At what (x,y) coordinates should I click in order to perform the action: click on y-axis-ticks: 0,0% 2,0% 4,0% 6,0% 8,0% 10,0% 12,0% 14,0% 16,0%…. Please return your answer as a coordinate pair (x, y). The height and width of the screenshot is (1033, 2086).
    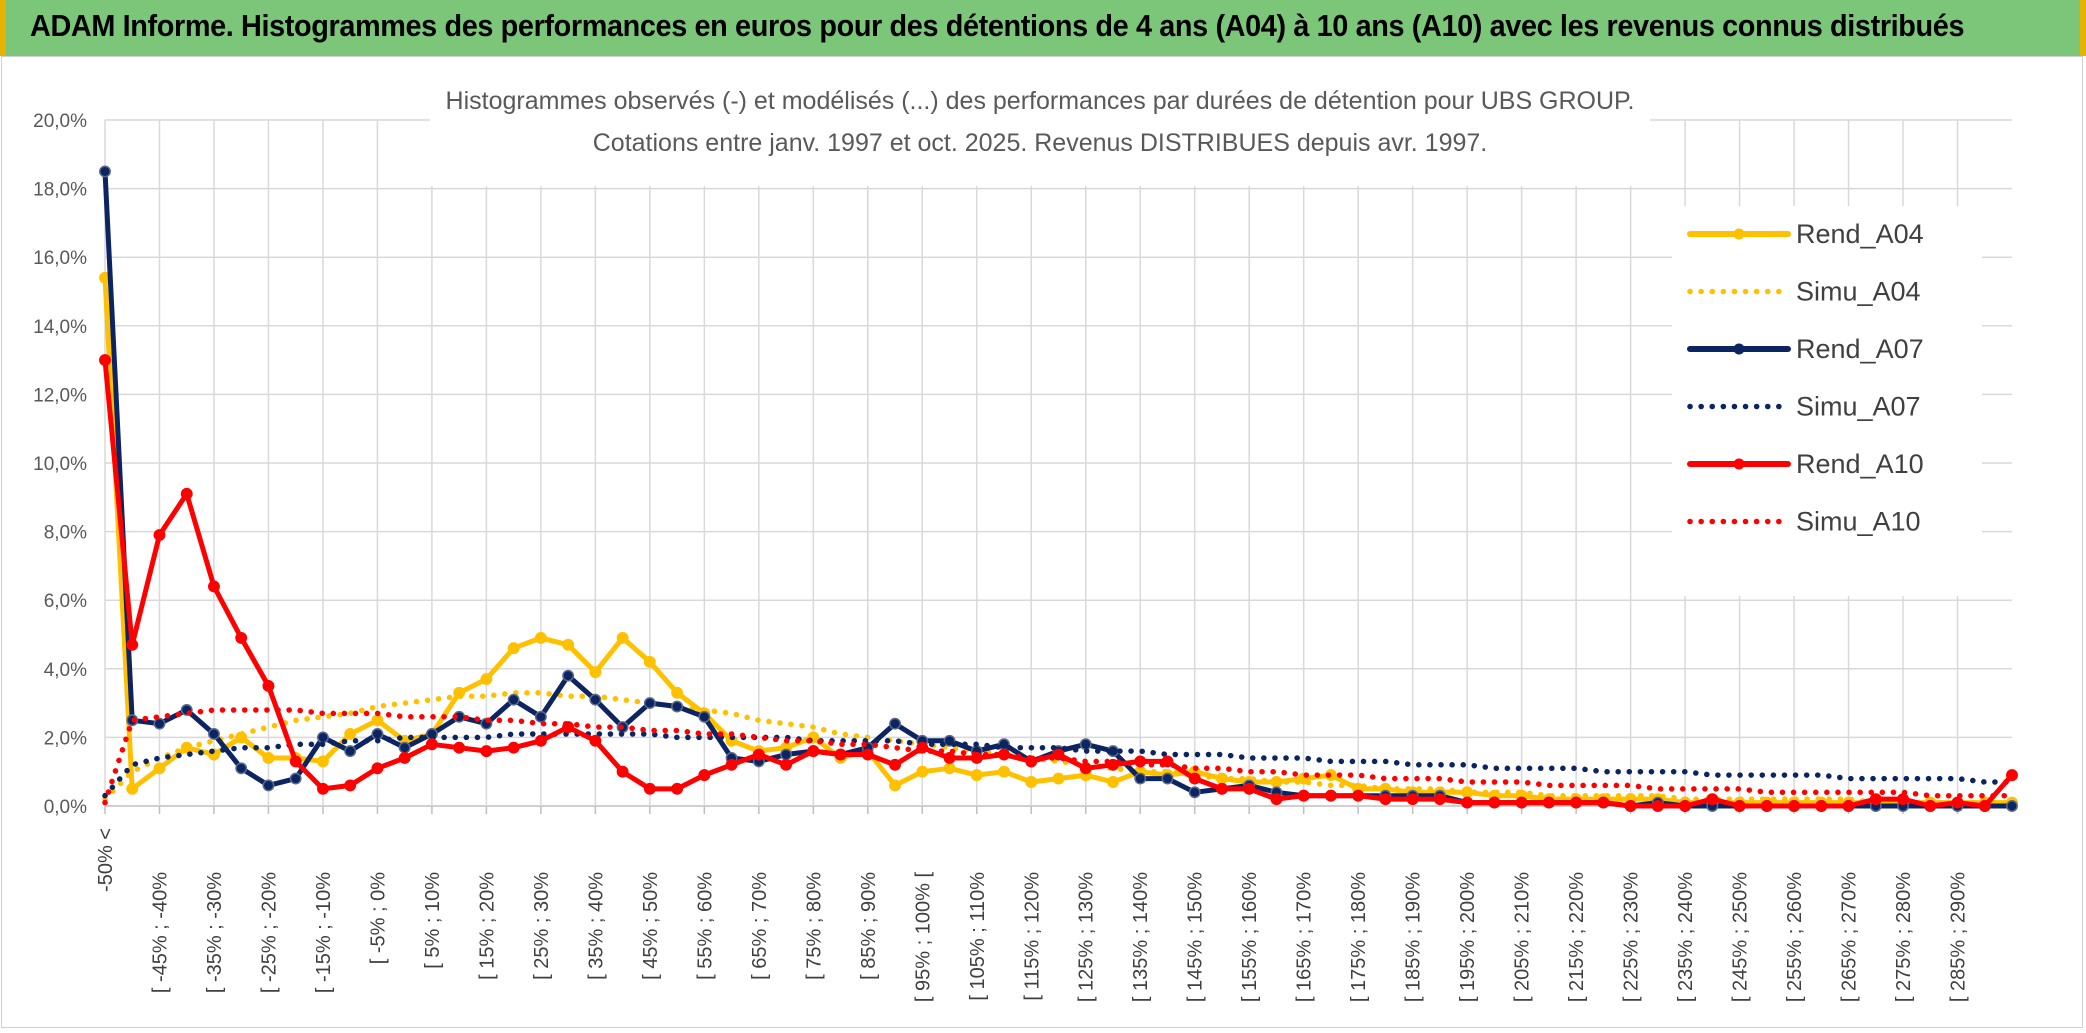
    Looking at the image, I should click on (60, 464).